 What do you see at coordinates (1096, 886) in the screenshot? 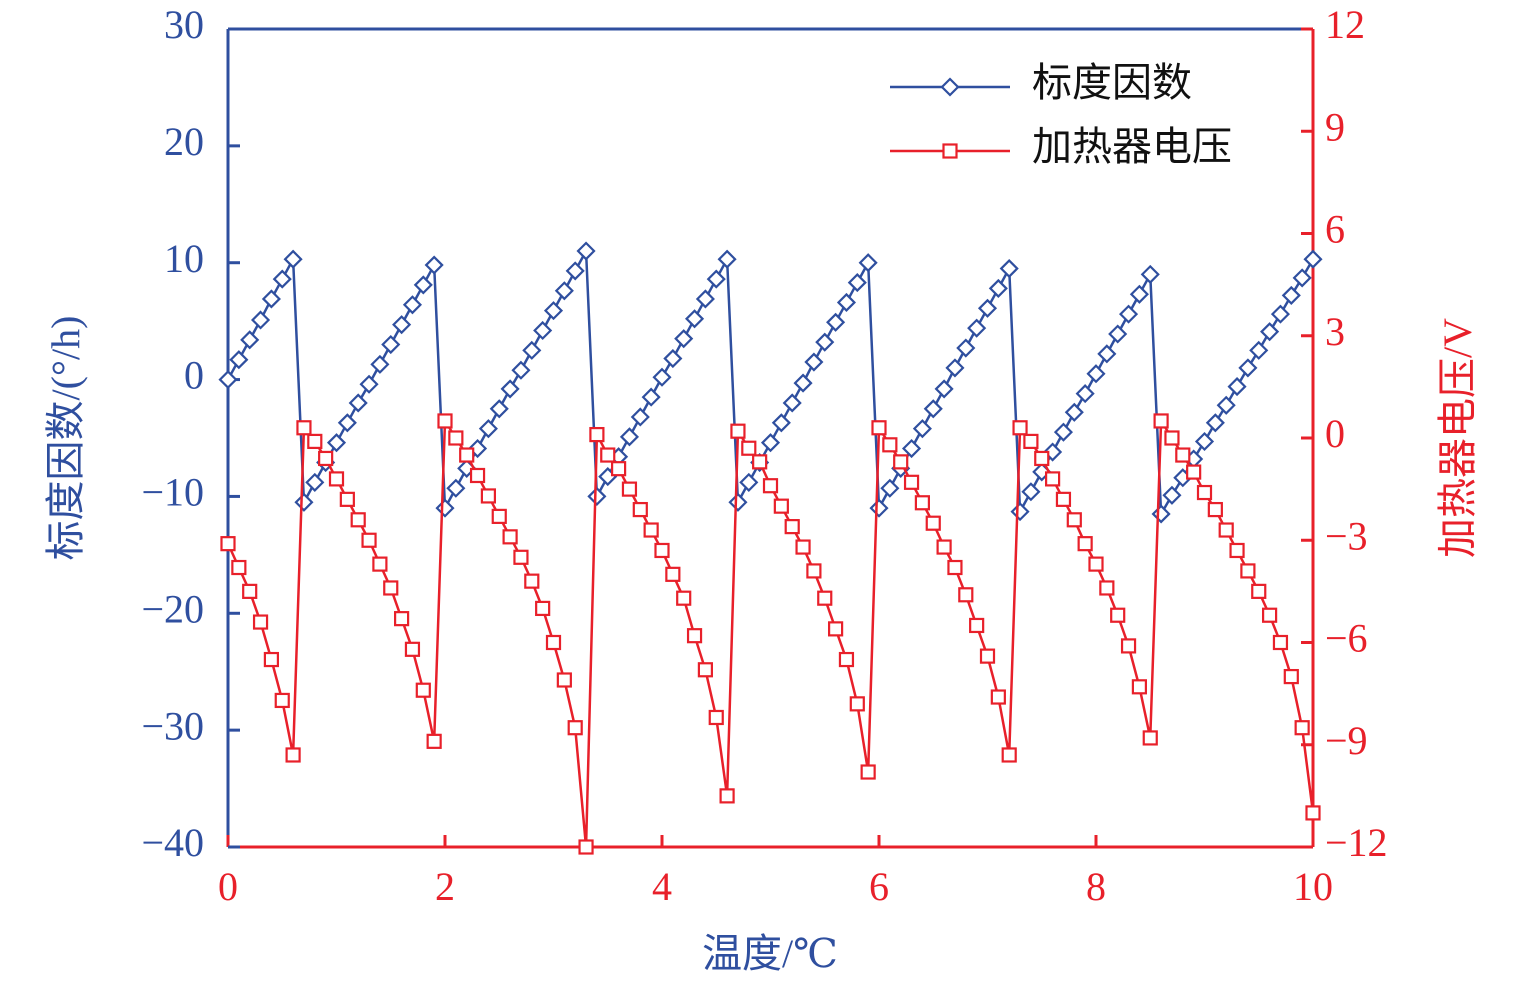
I see `x-tick-label: 8` at bounding box center [1096, 886].